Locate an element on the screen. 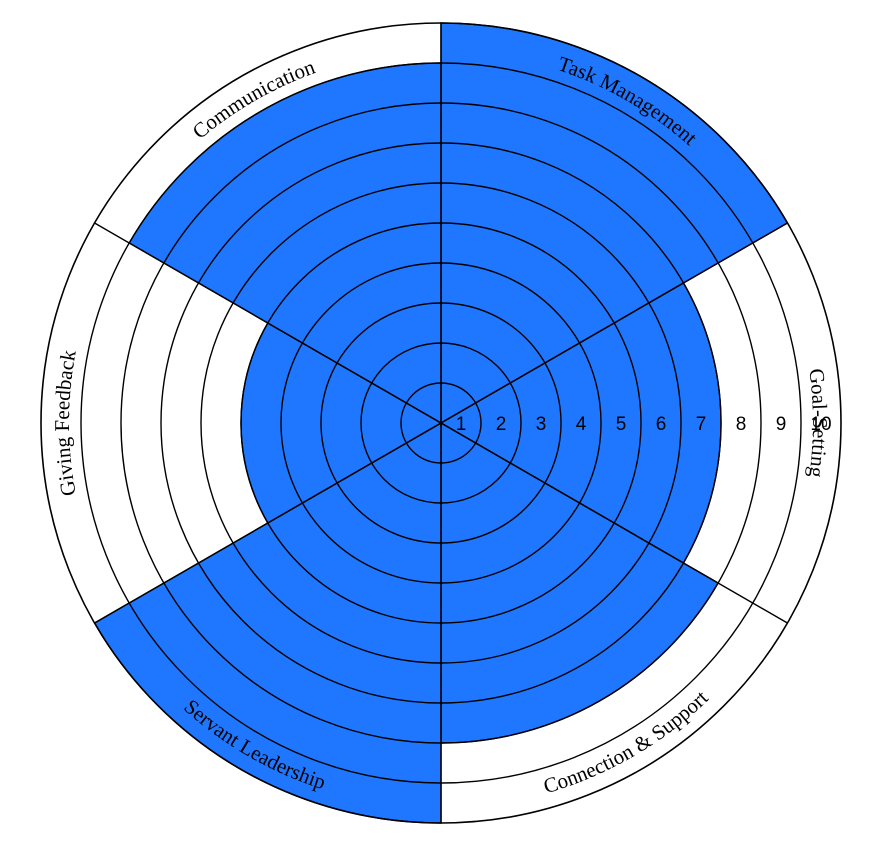 The image size is (882, 845). category-label-goal-setting: Goal-Setting is located at coordinates (818, 423).